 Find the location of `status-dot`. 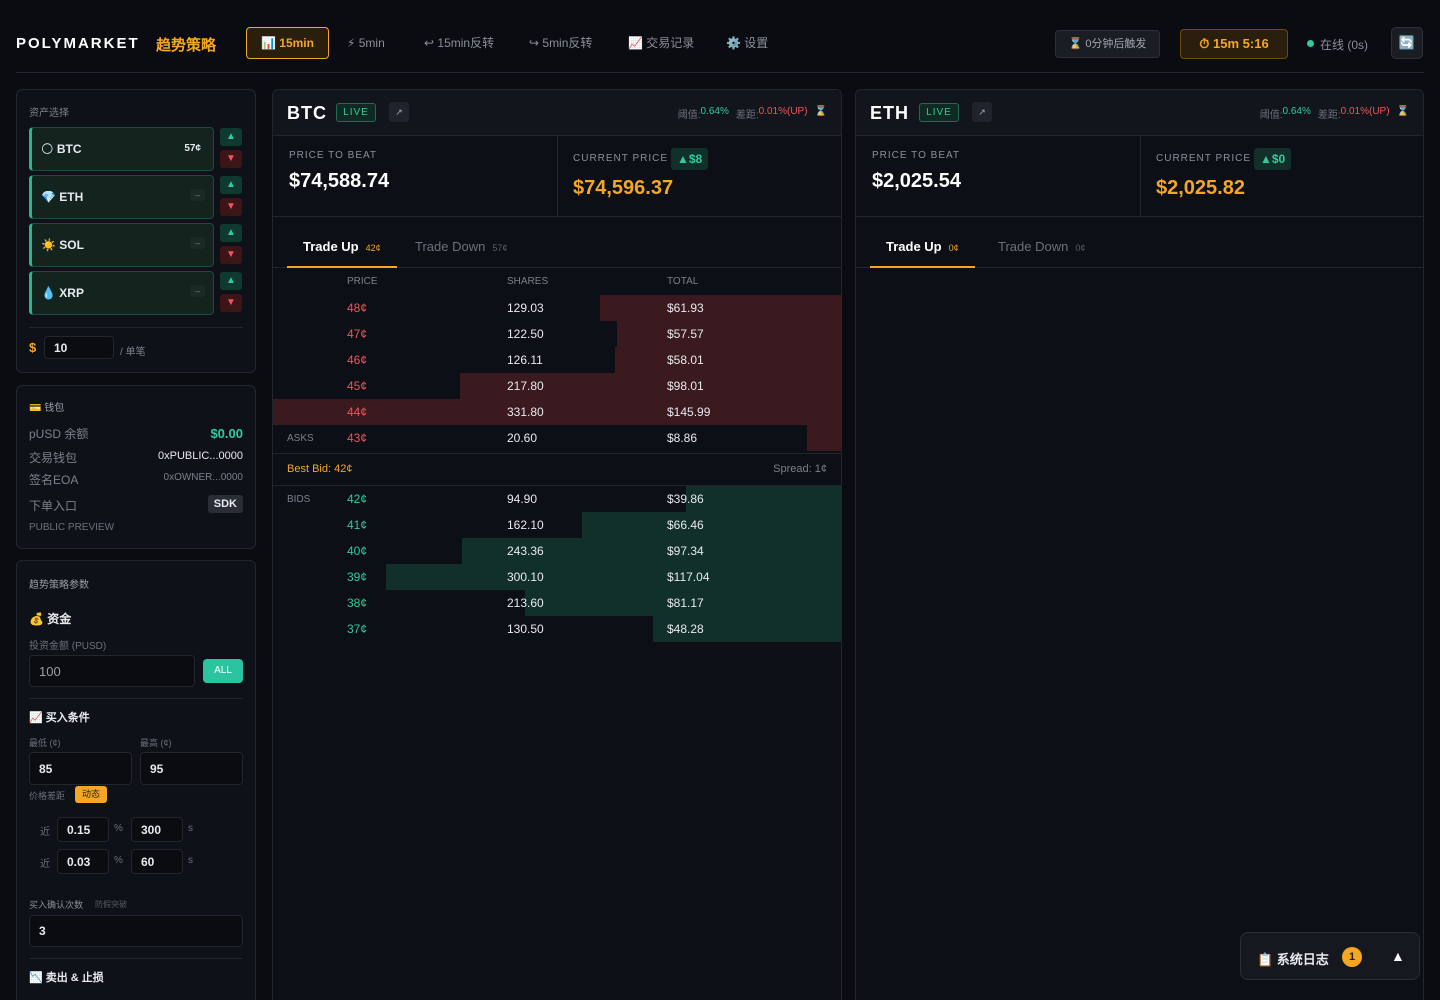

status-dot is located at coordinates (1310, 43).